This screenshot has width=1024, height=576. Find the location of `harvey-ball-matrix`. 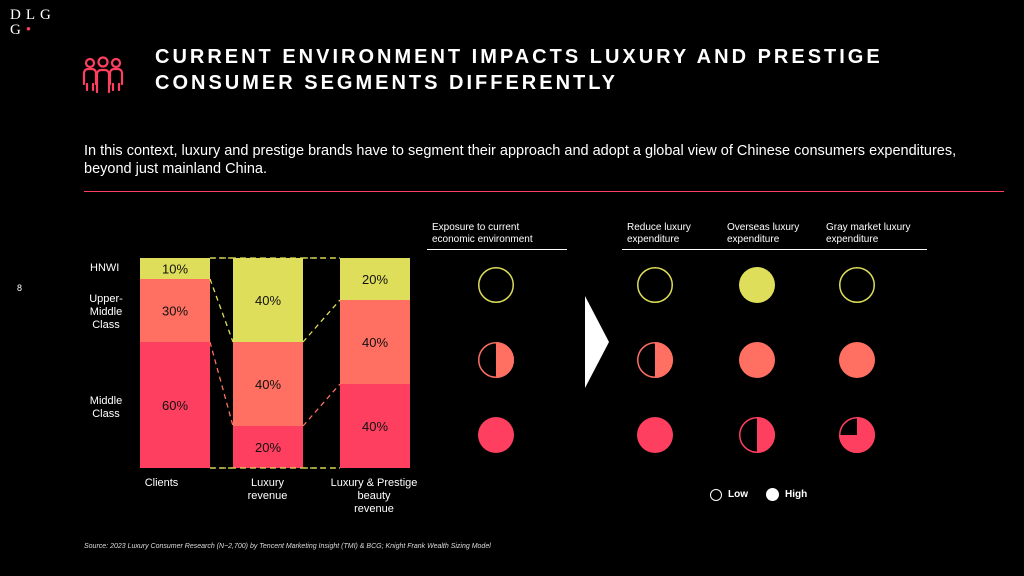

harvey-ball-matrix is located at coordinates (676, 360).